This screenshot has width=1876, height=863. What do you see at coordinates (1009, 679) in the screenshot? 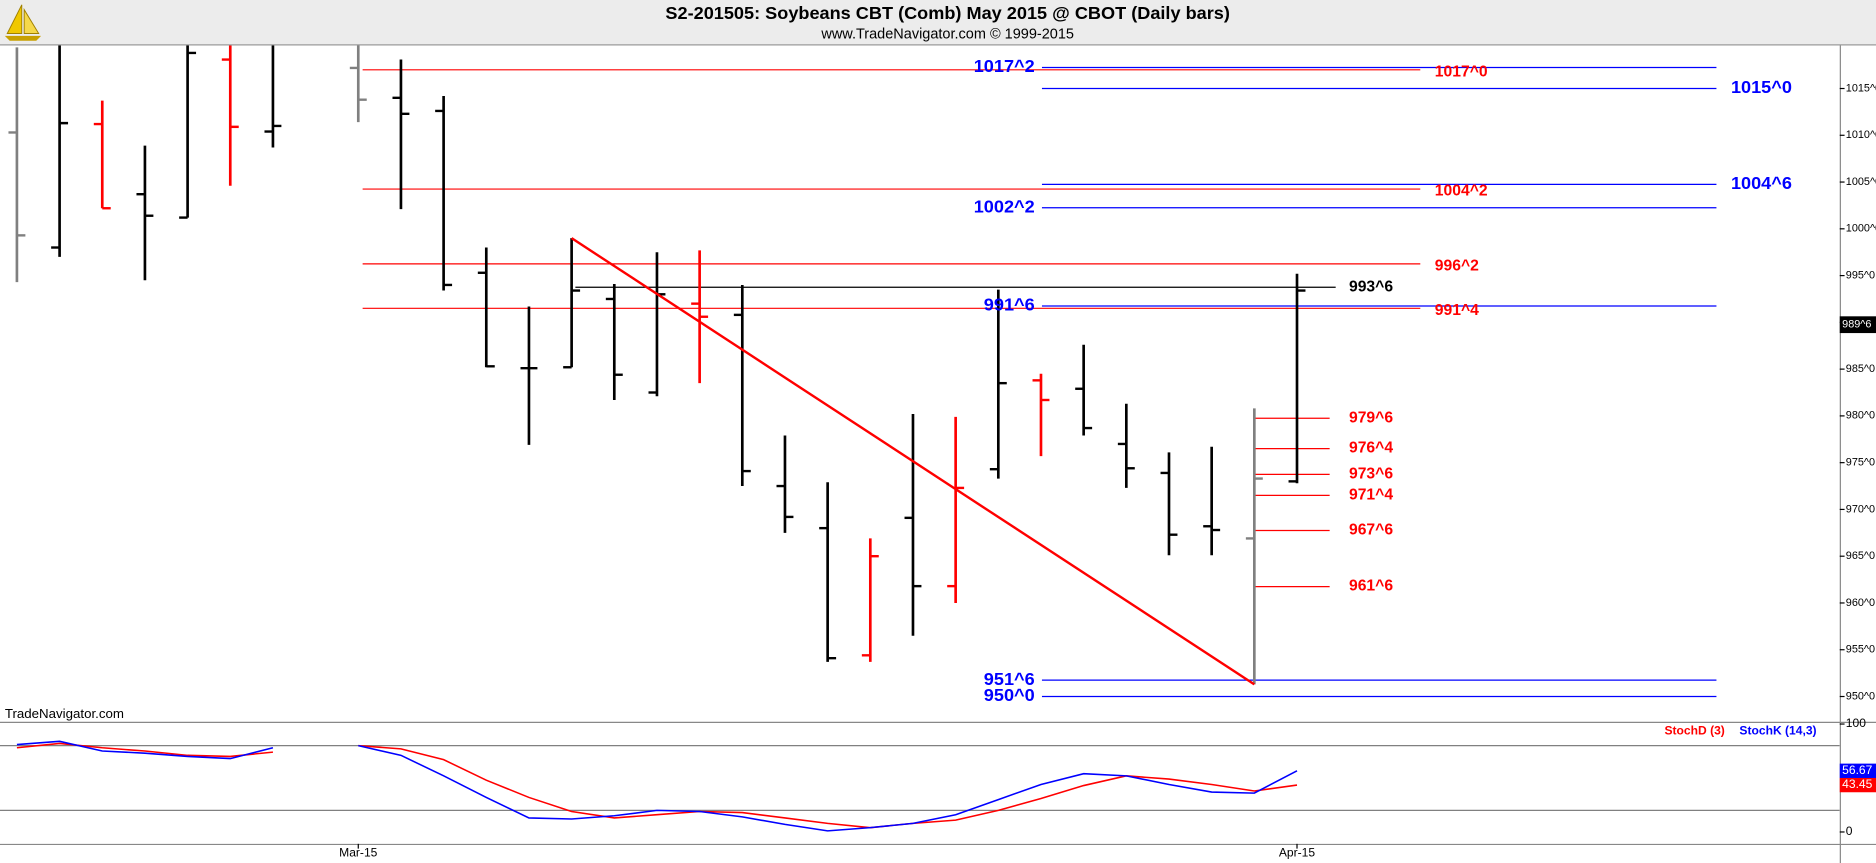
I see `level-label: 951^6` at bounding box center [1009, 679].